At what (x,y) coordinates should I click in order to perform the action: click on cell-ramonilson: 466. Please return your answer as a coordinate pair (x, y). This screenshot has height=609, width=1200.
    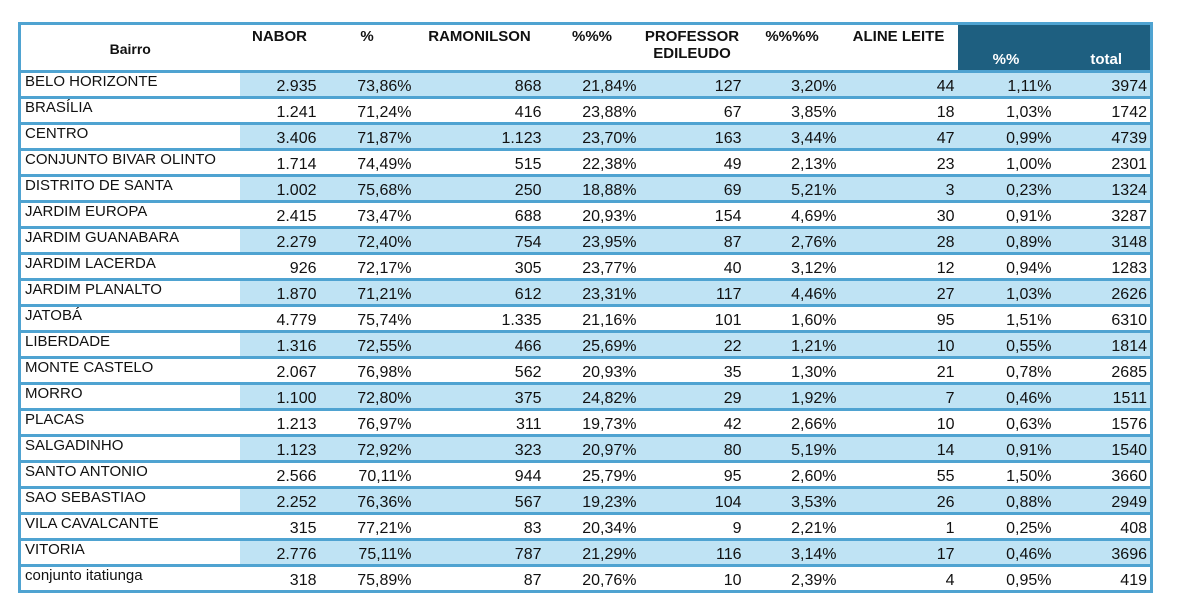
    Looking at the image, I should click on (479, 344).